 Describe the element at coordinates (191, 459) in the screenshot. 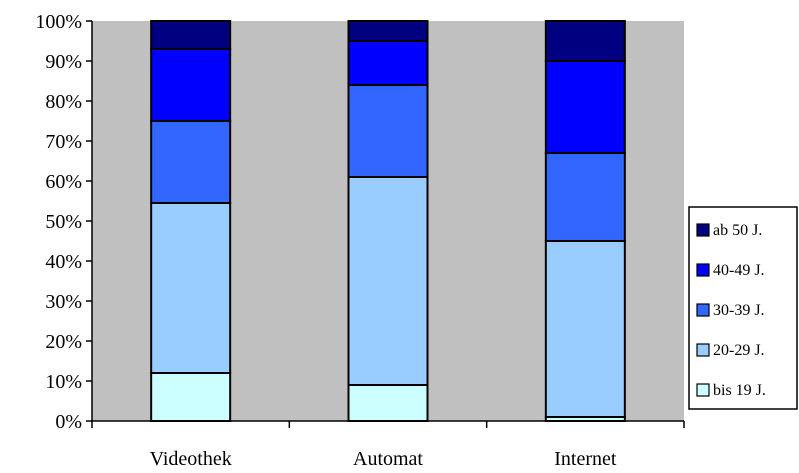

I see `x-category-label: Videothek` at that location.